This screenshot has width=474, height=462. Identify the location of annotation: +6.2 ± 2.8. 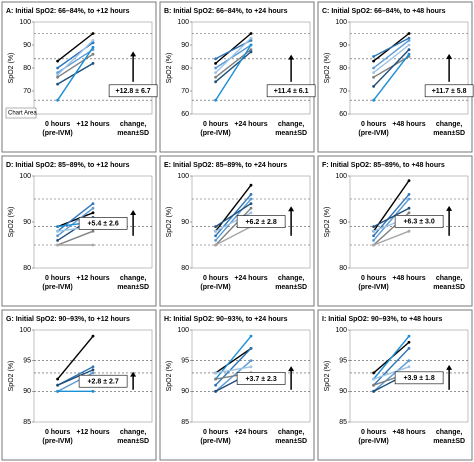
(260, 222).